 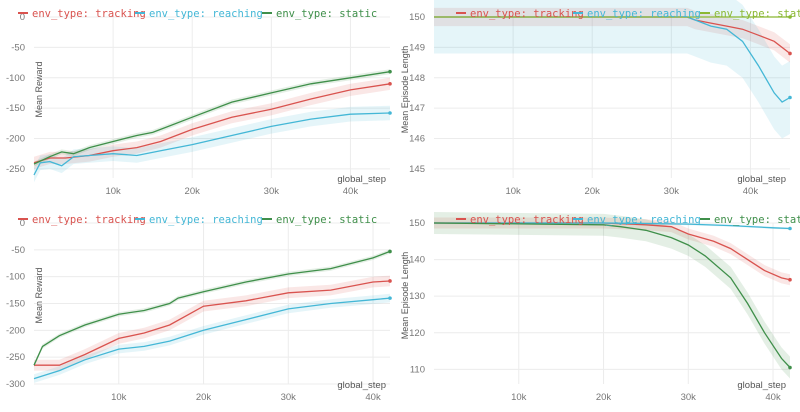 What do you see at coordinates (417, 369) in the screenshot?
I see `y-tick-label: 110` at bounding box center [417, 369].